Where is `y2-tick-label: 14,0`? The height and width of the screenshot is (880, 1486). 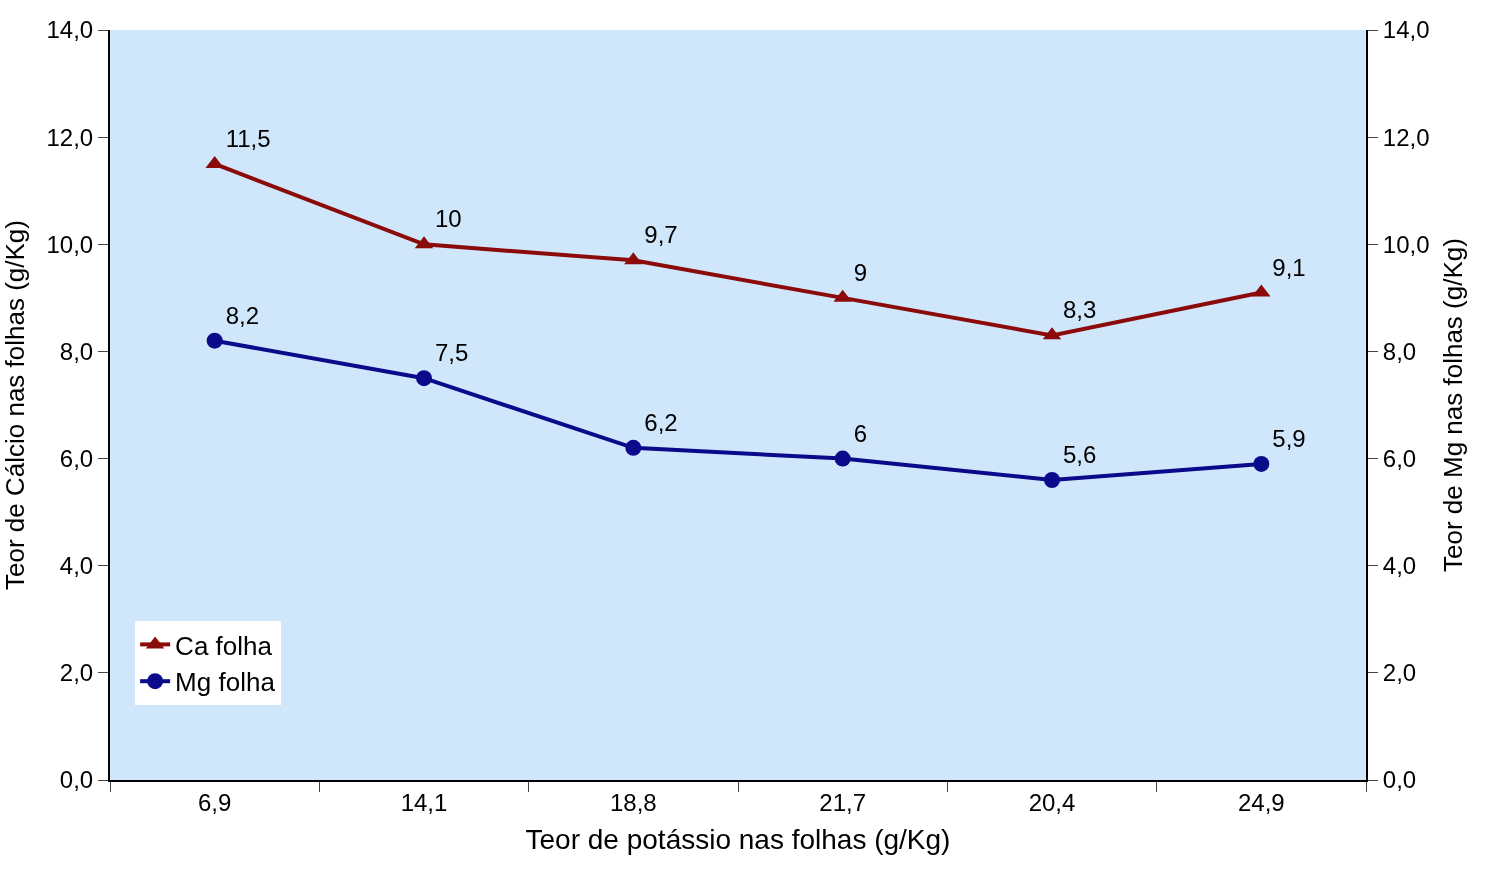
y2-tick-label: 14,0 is located at coordinates (1406, 30).